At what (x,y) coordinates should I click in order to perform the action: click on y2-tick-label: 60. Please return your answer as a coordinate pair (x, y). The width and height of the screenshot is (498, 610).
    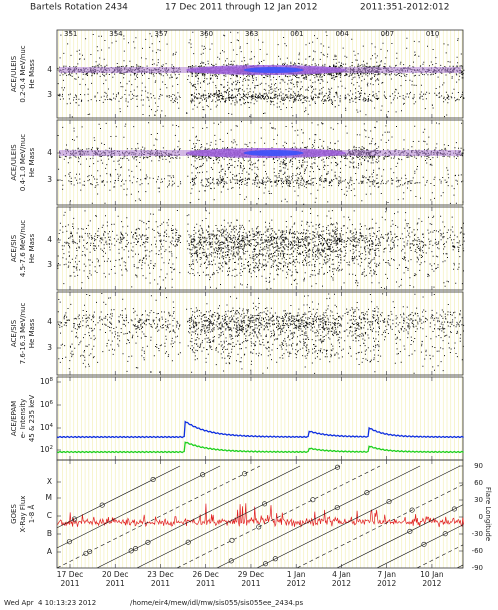
    Looking at the image, I should click on (478, 483).